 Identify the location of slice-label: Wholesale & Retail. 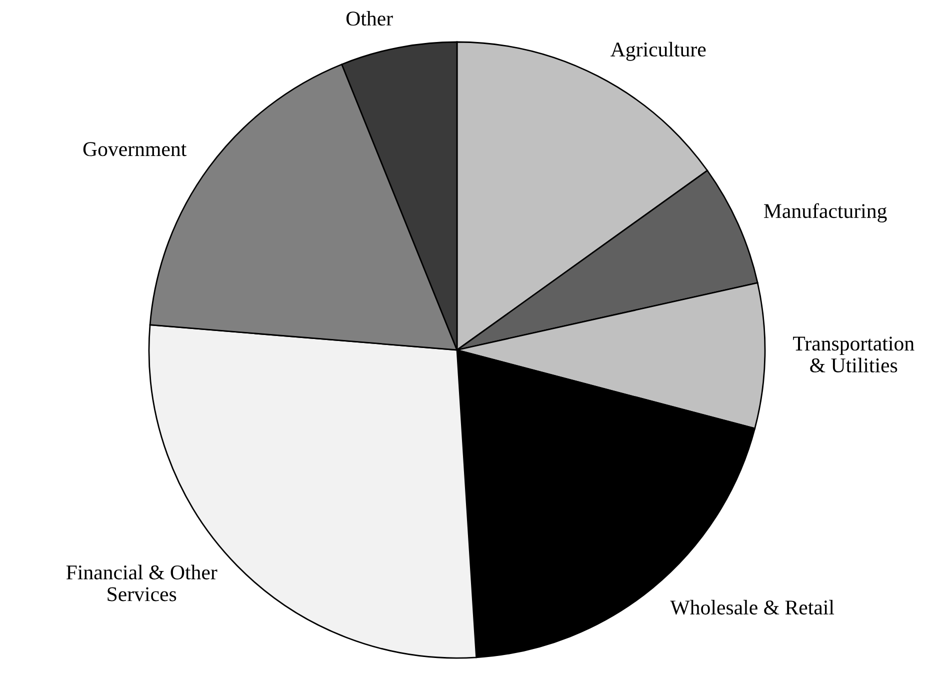
(752, 607).